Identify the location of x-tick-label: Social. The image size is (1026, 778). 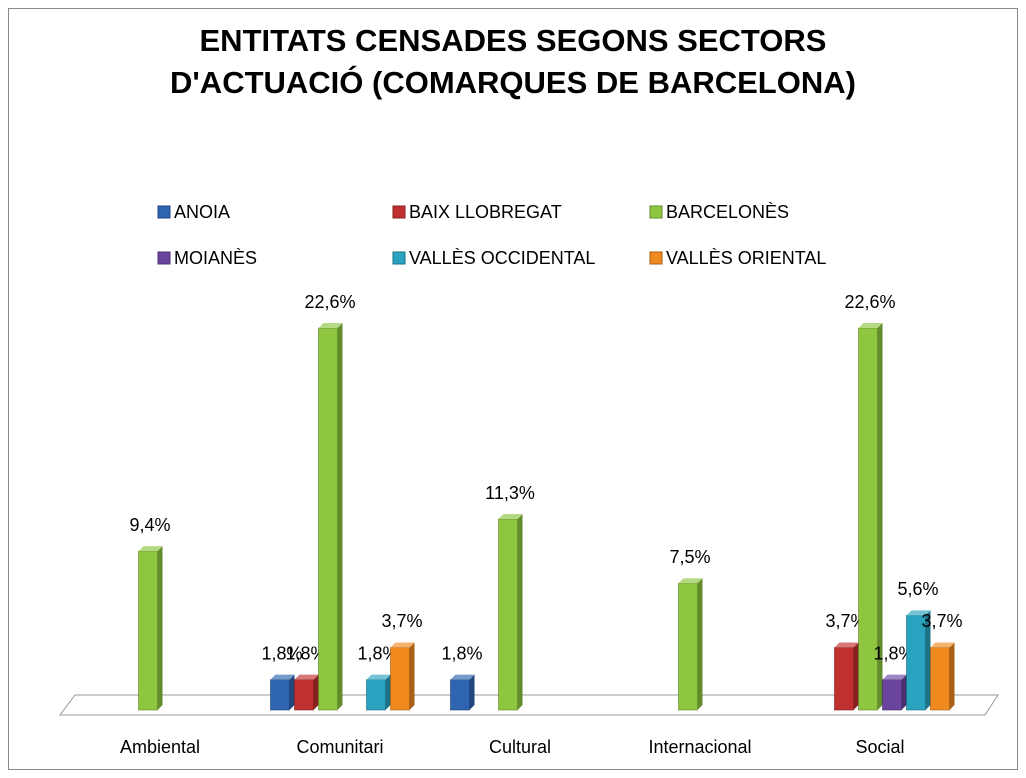
(879, 747).